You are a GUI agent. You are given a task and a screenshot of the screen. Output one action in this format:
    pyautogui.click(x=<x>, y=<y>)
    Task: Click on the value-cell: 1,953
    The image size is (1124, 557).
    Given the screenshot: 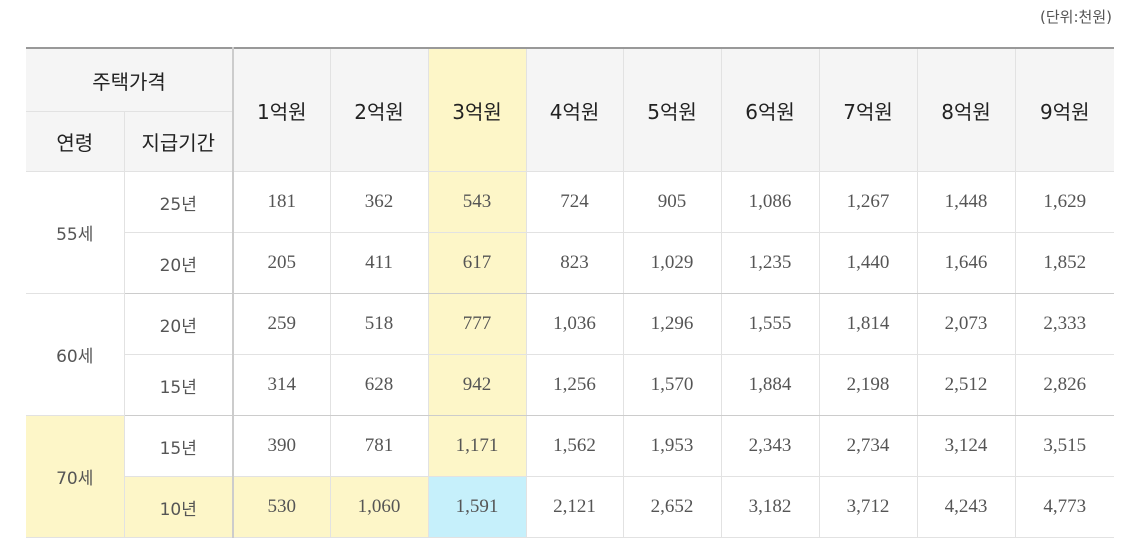 What is the action you would take?
    pyautogui.click(x=672, y=446)
    